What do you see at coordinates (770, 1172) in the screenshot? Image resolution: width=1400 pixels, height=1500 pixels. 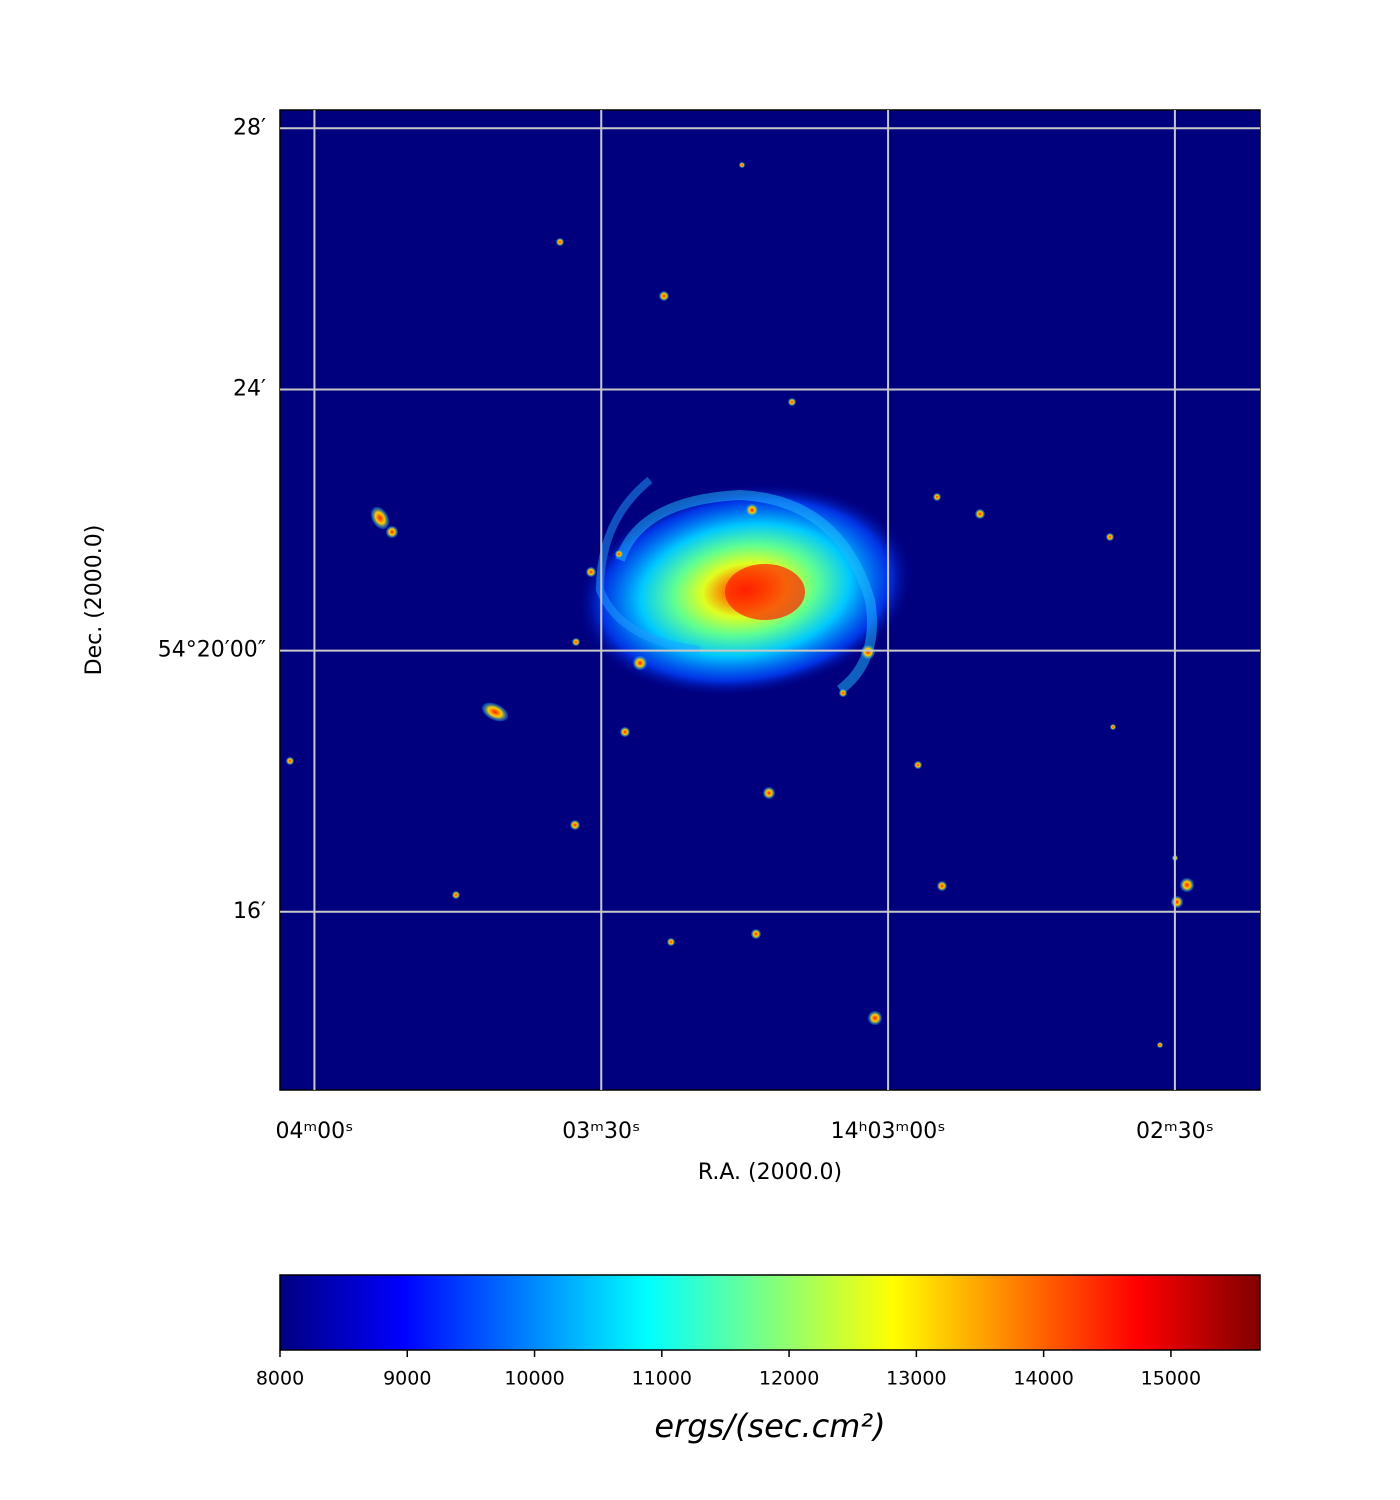 I see `x-axis-label: R.A. (2000.0)` at bounding box center [770, 1172].